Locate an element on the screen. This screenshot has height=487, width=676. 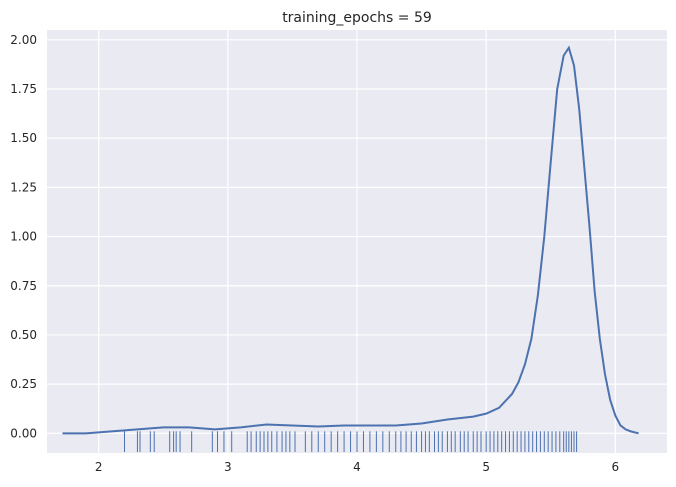
y-tick-label: 0.75 is located at coordinates (23, 286).